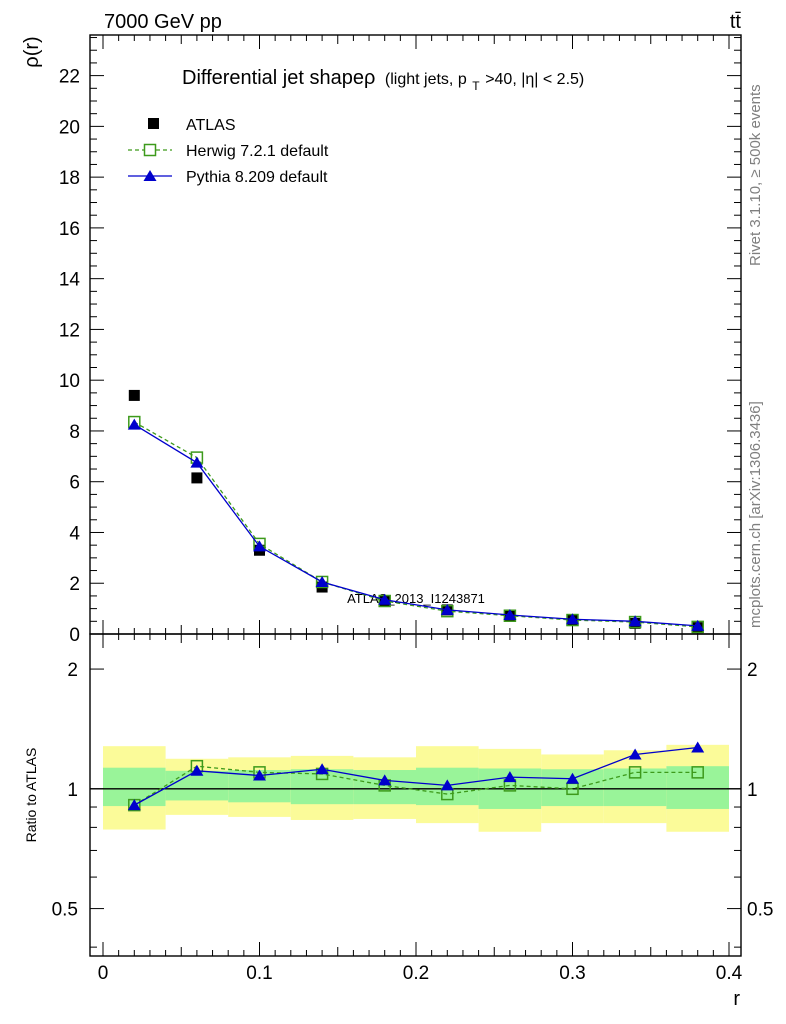  What do you see at coordinates (69, 229) in the screenshot?
I see `y-tick-label: 16` at bounding box center [69, 229].